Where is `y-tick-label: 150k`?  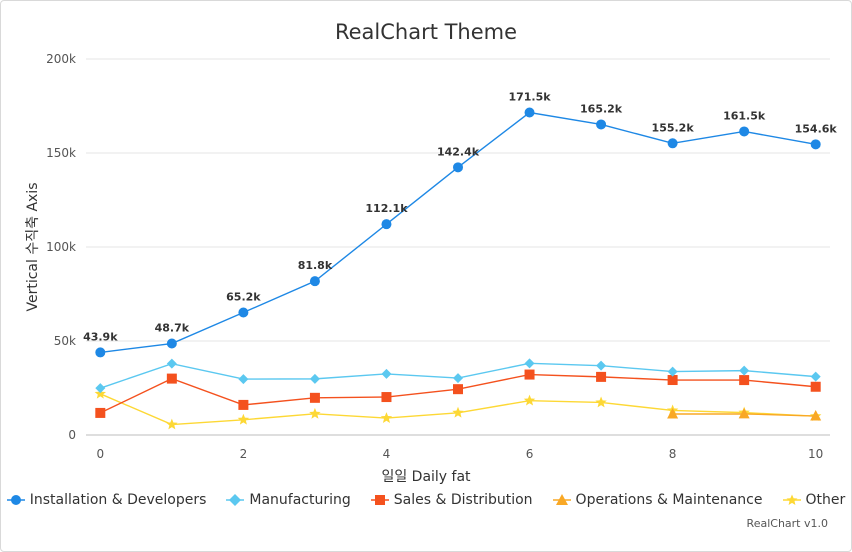 y-tick-label: 150k is located at coordinates (61, 153).